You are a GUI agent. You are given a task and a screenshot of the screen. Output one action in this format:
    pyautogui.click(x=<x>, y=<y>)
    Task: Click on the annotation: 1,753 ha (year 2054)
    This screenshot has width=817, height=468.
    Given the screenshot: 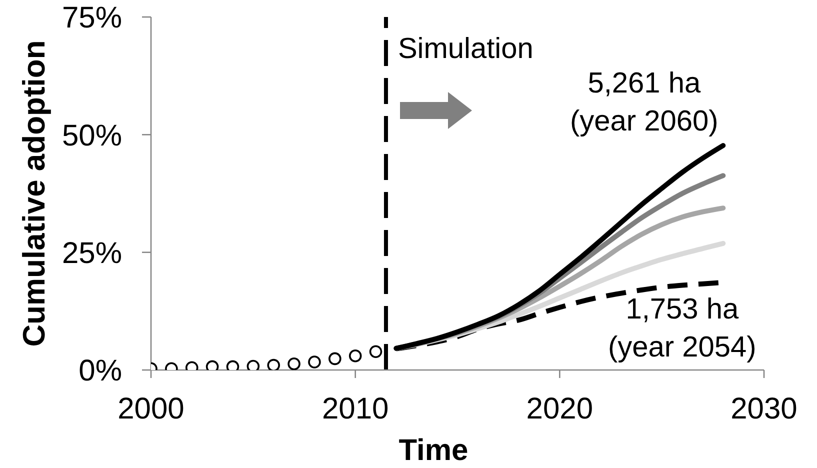 What is the action you would take?
    pyautogui.click(x=682, y=328)
    